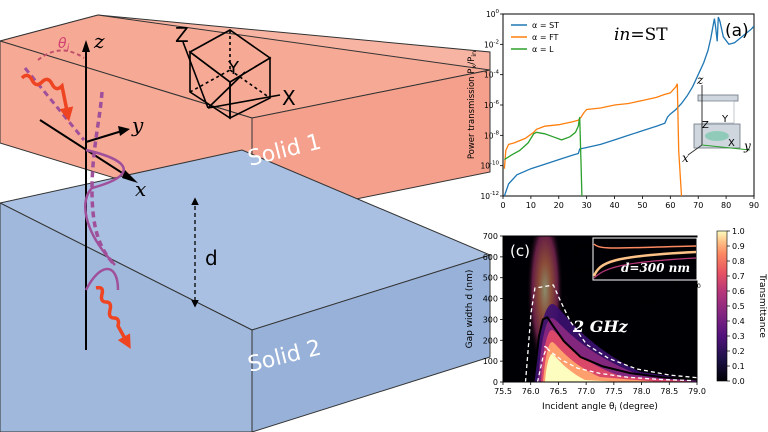 The image size is (768, 432). I want to click on inset-xtick-label: 4, so click(635, 286).